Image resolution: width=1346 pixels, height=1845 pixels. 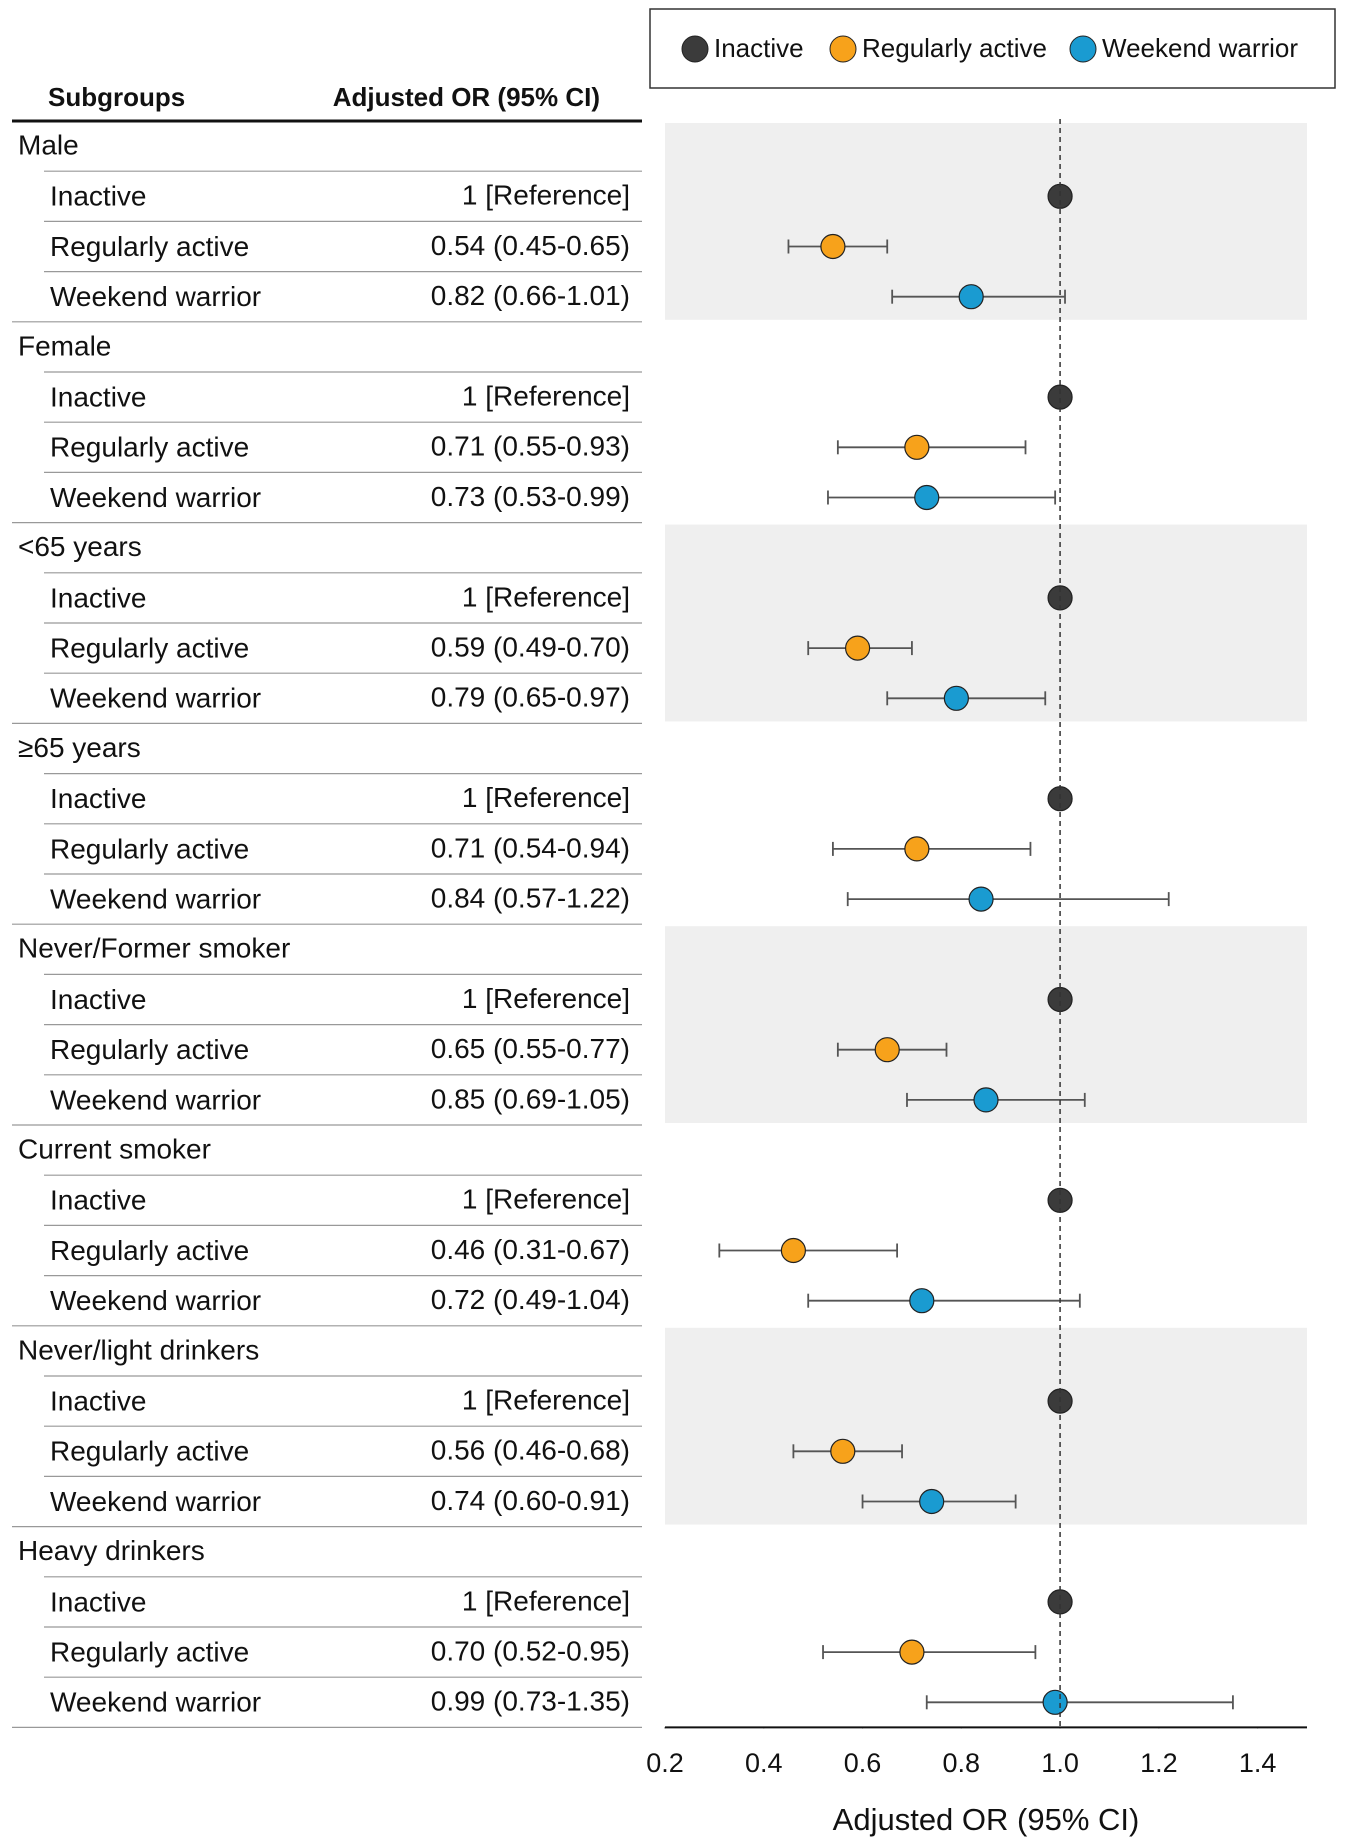 I want to click on row-value: 0.99 (0.73-1.35), so click(x=530, y=1701).